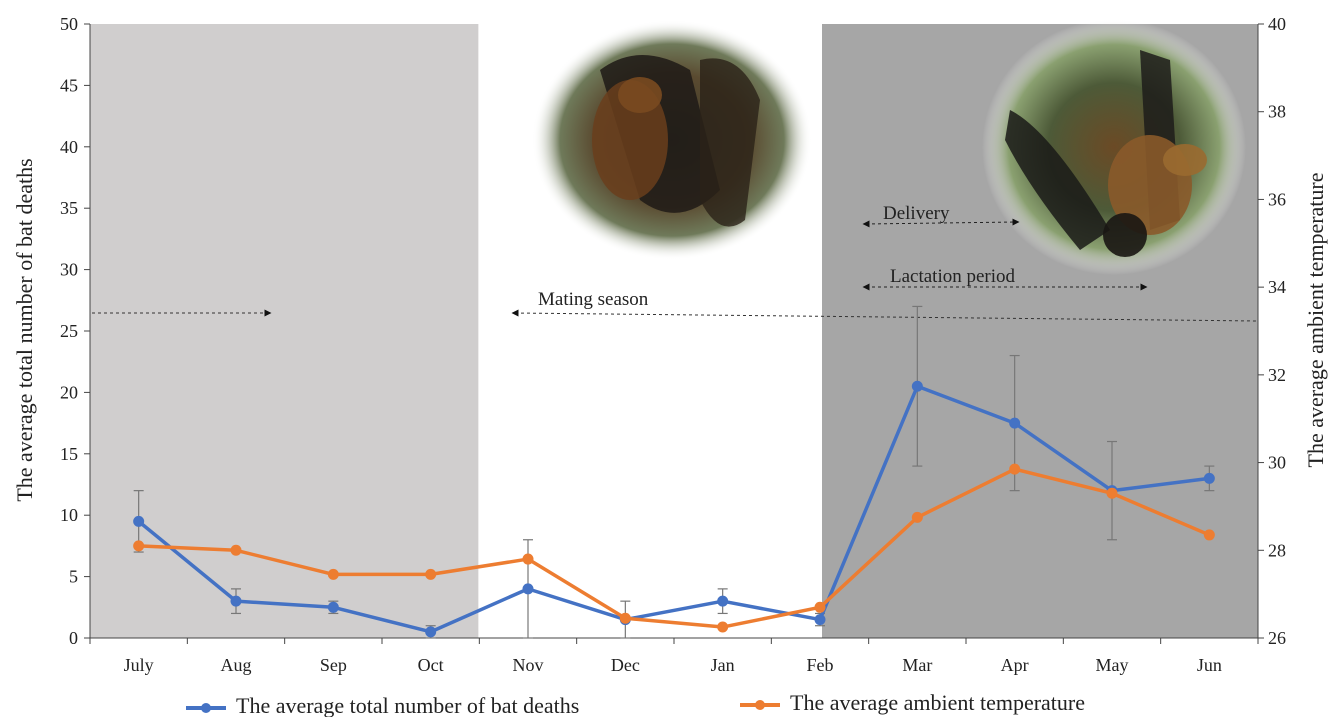 The image size is (1336, 717). I want to click on legend-label-deaths: The average total number of bat deaths, so click(407, 705).